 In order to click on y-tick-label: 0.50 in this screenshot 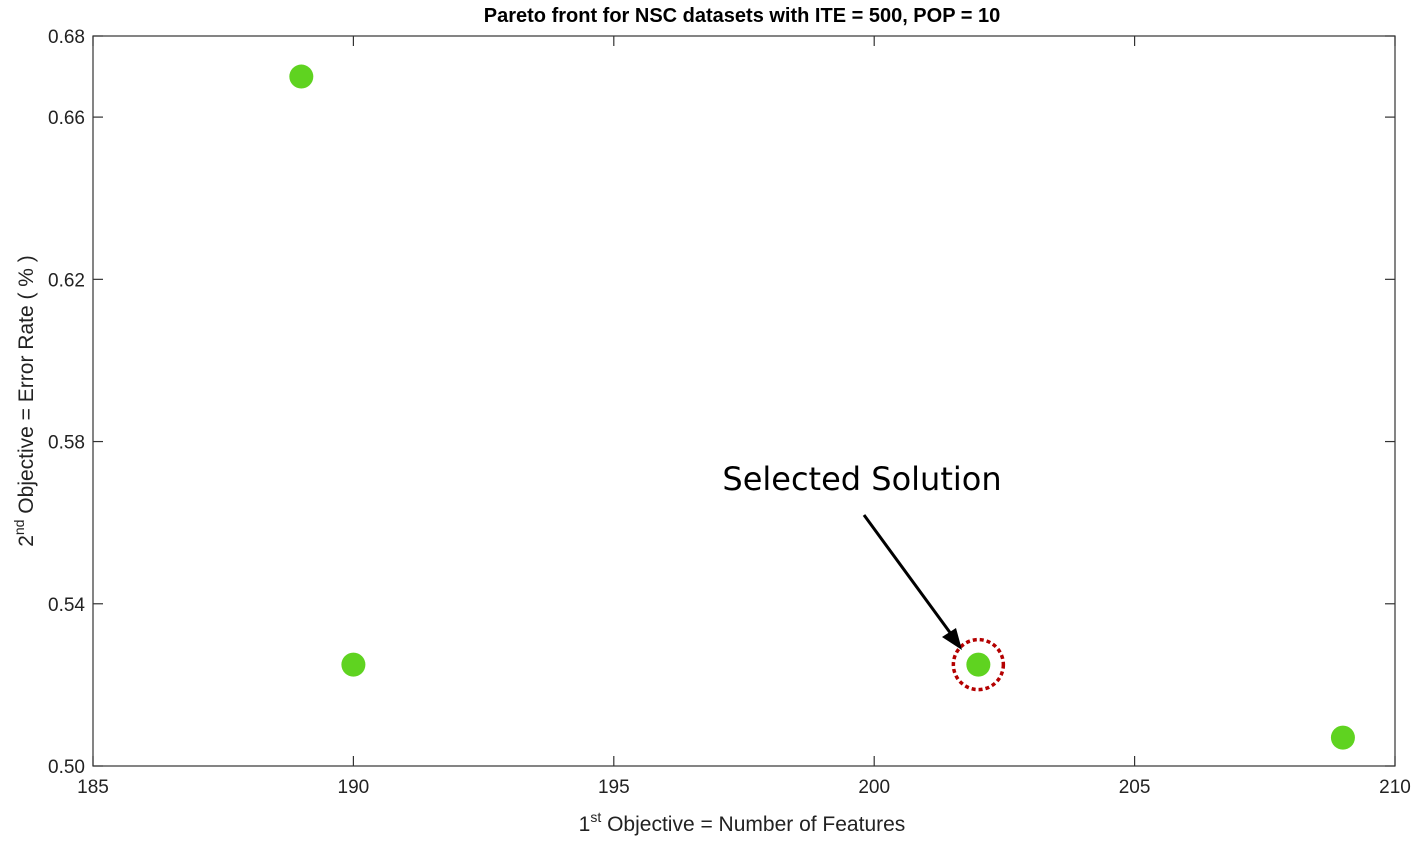, I will do `click(66, 767)`.